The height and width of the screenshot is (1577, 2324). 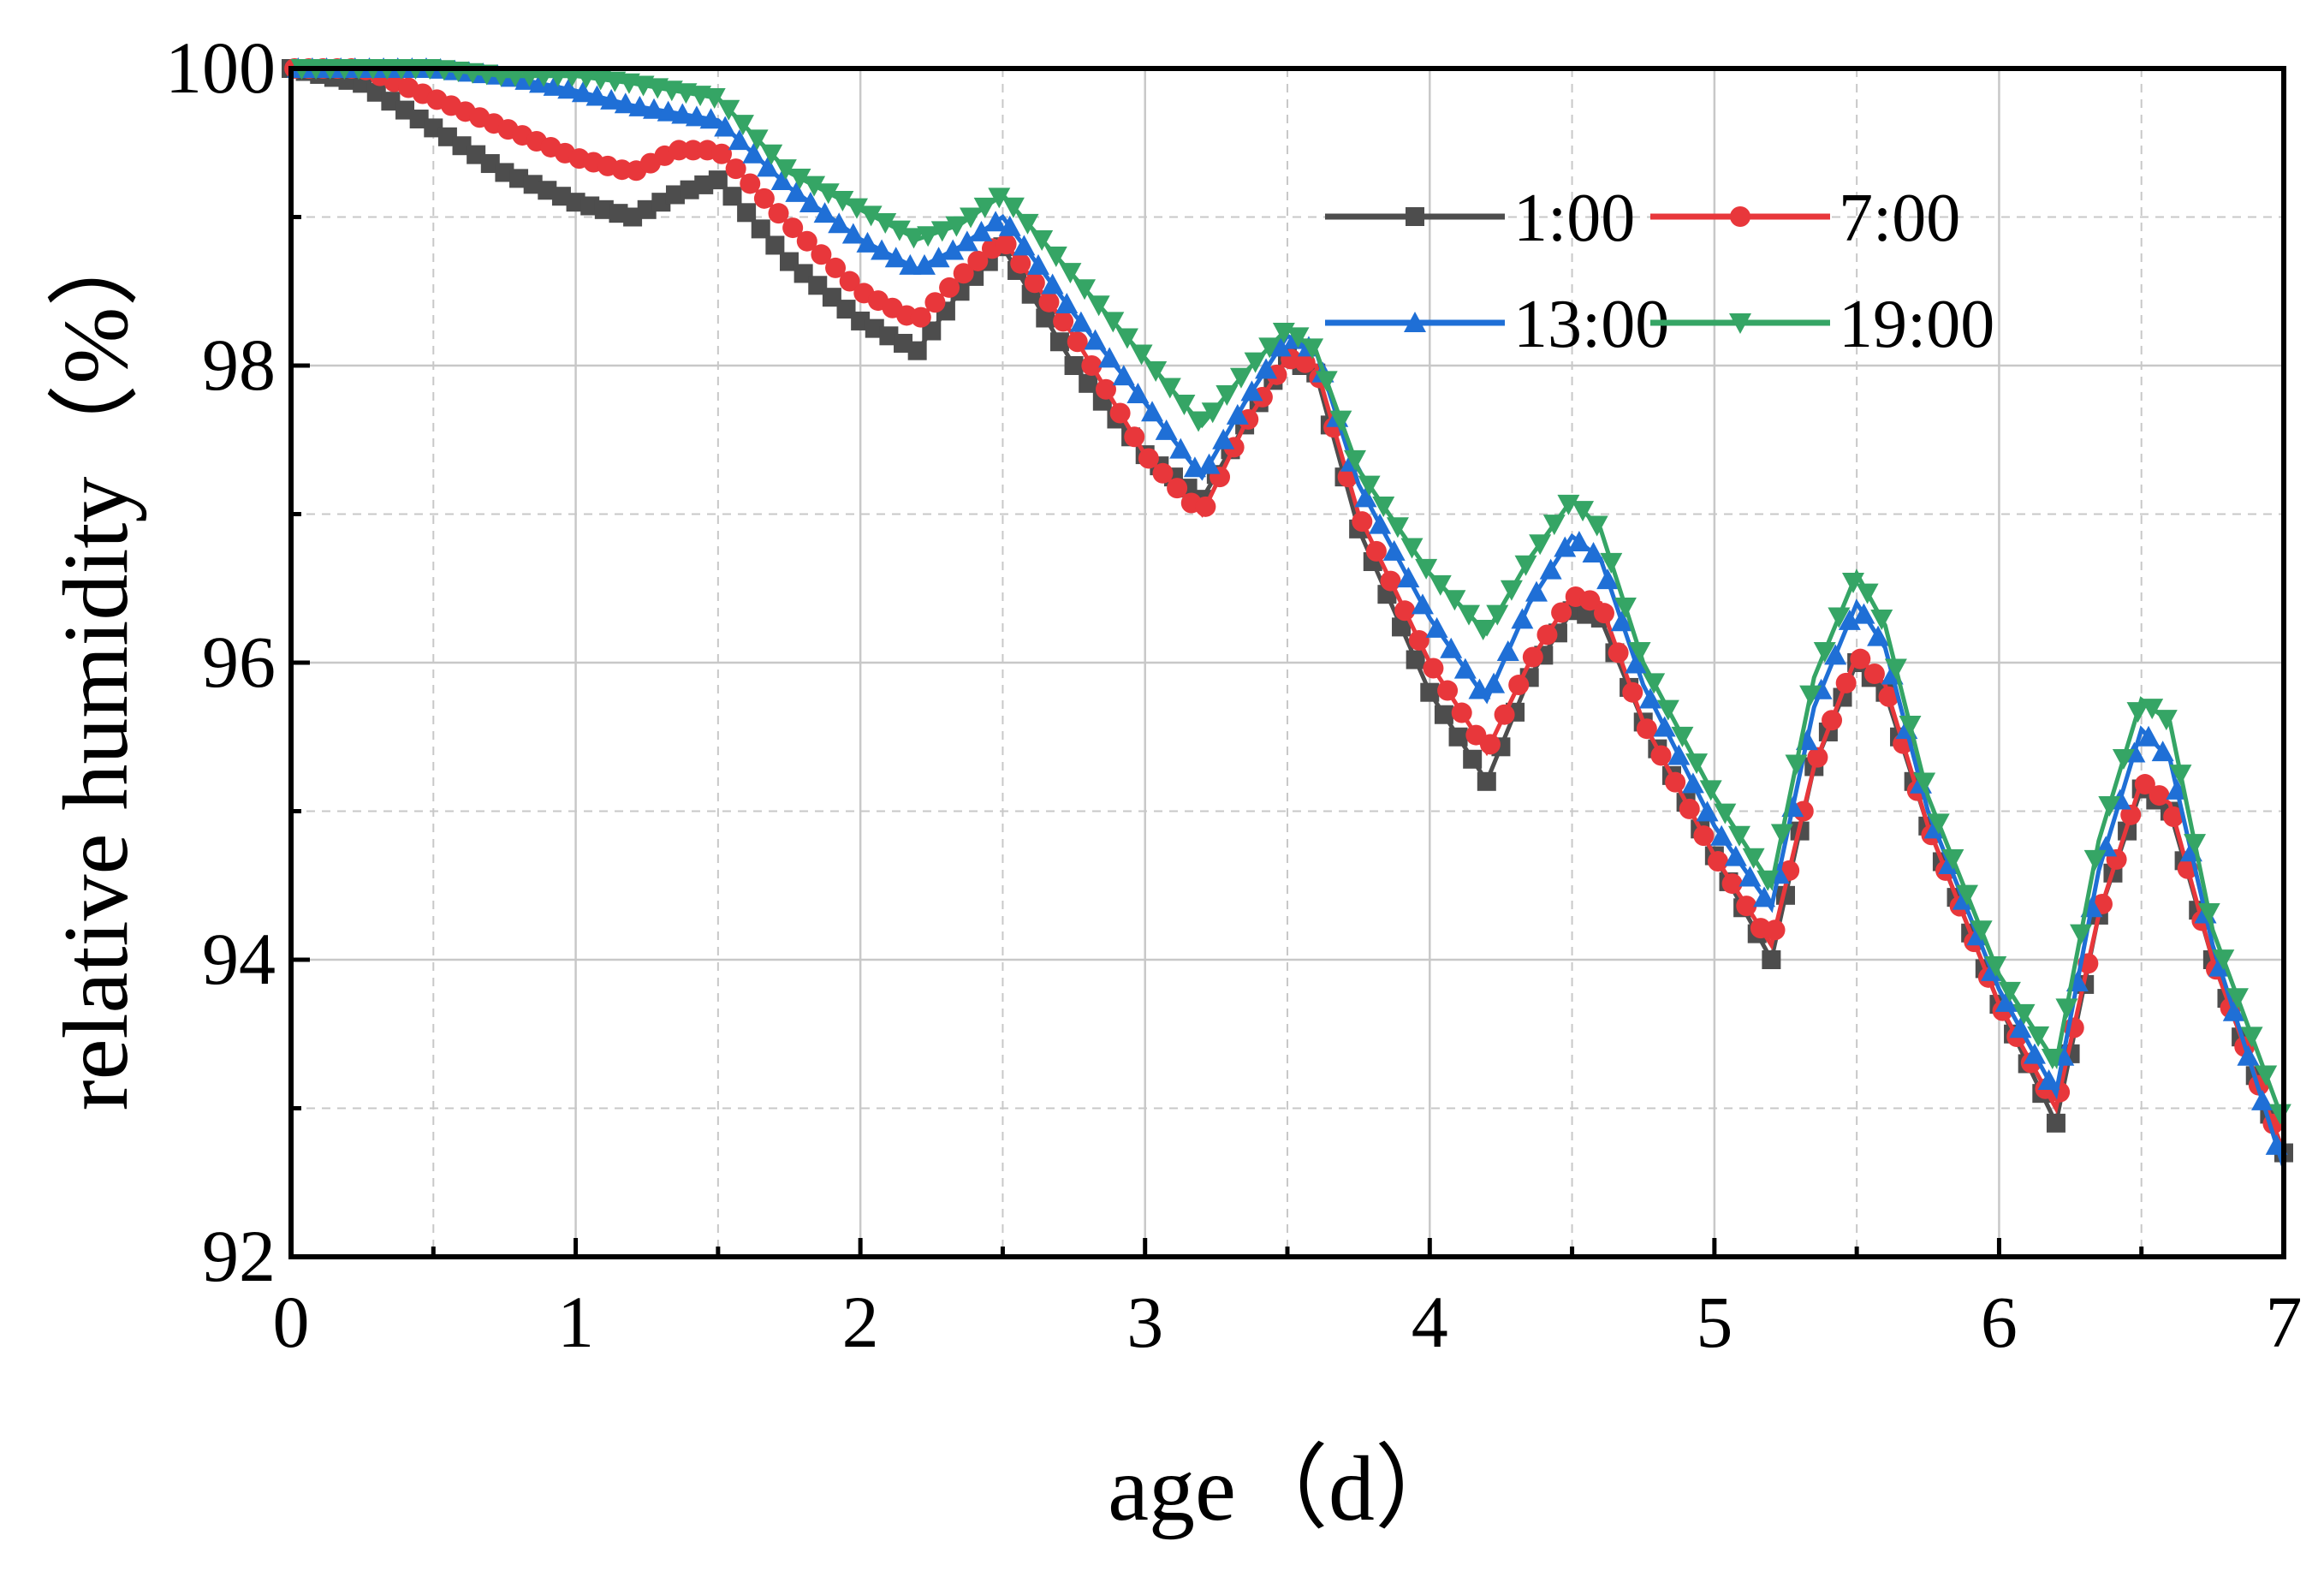 What do you see at coordinates (2284, 1322) in the screenshot?
I see `x-tick-label: 7` at bounding box center [2284, 1322].